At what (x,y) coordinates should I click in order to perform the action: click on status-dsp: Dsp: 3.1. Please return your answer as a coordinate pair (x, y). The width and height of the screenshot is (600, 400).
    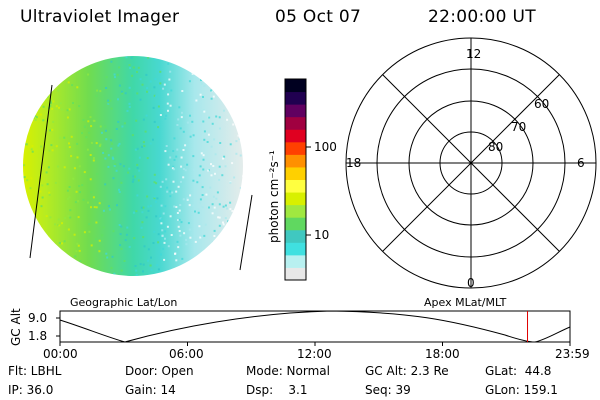
    Looking at the image, I should click on (277, 390).